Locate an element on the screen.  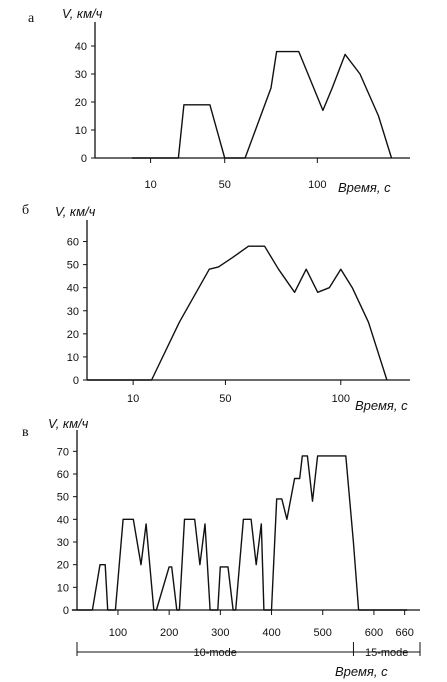
x-tick-label: 660 is located at coordinates (404, 633).